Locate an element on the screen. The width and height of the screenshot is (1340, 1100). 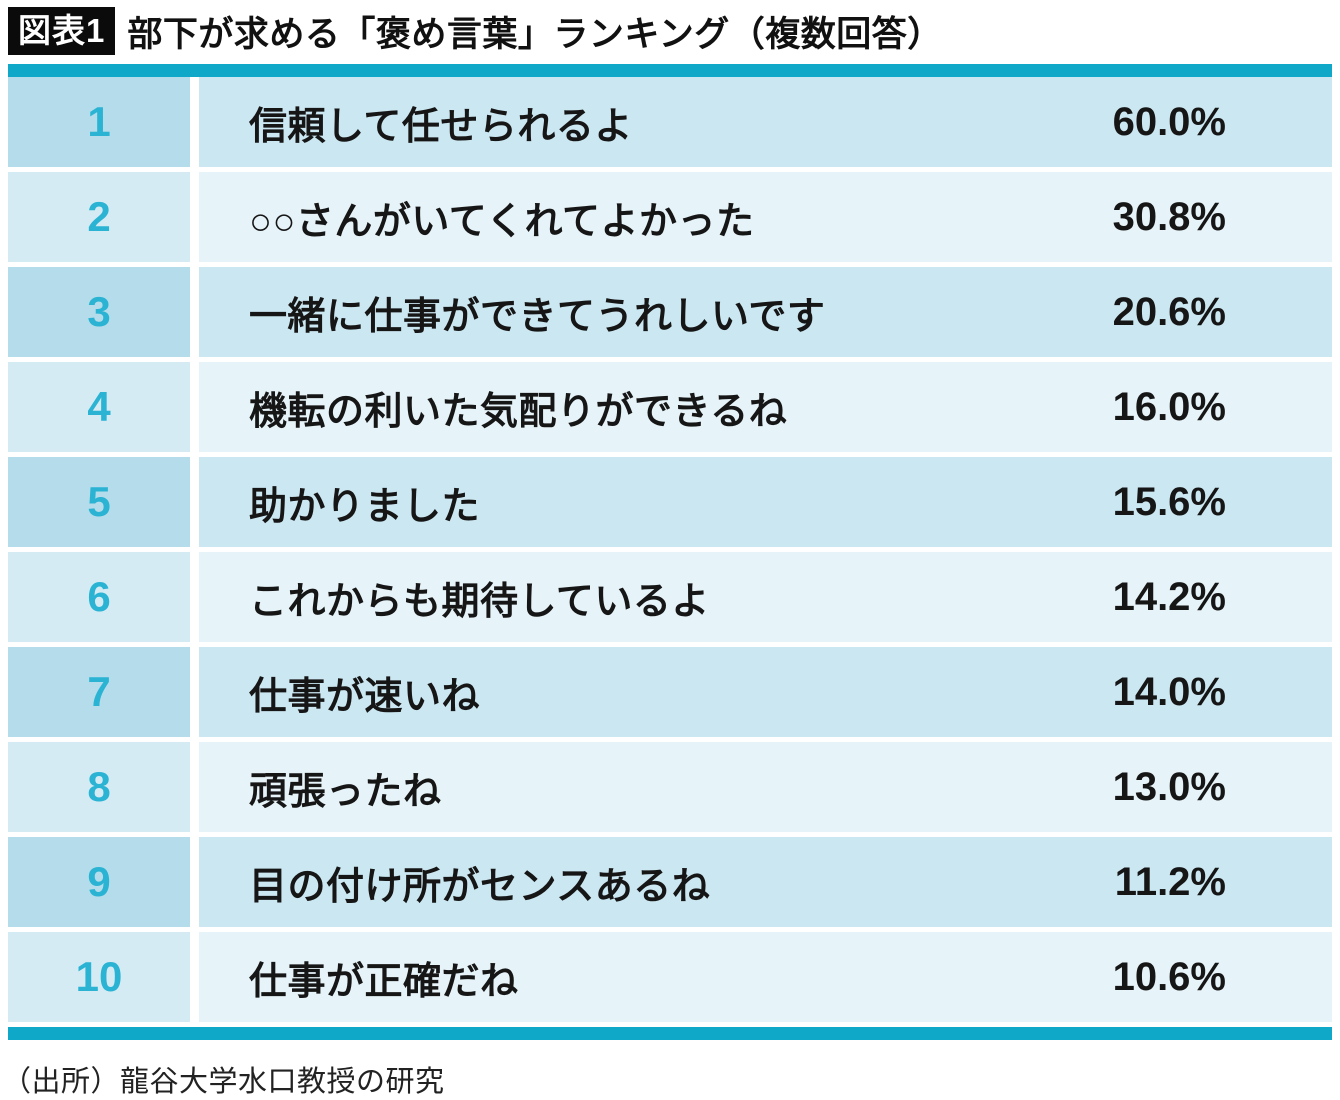
content-cell: 仕事が速いね 14.0% is located at coordinates (765, 692).